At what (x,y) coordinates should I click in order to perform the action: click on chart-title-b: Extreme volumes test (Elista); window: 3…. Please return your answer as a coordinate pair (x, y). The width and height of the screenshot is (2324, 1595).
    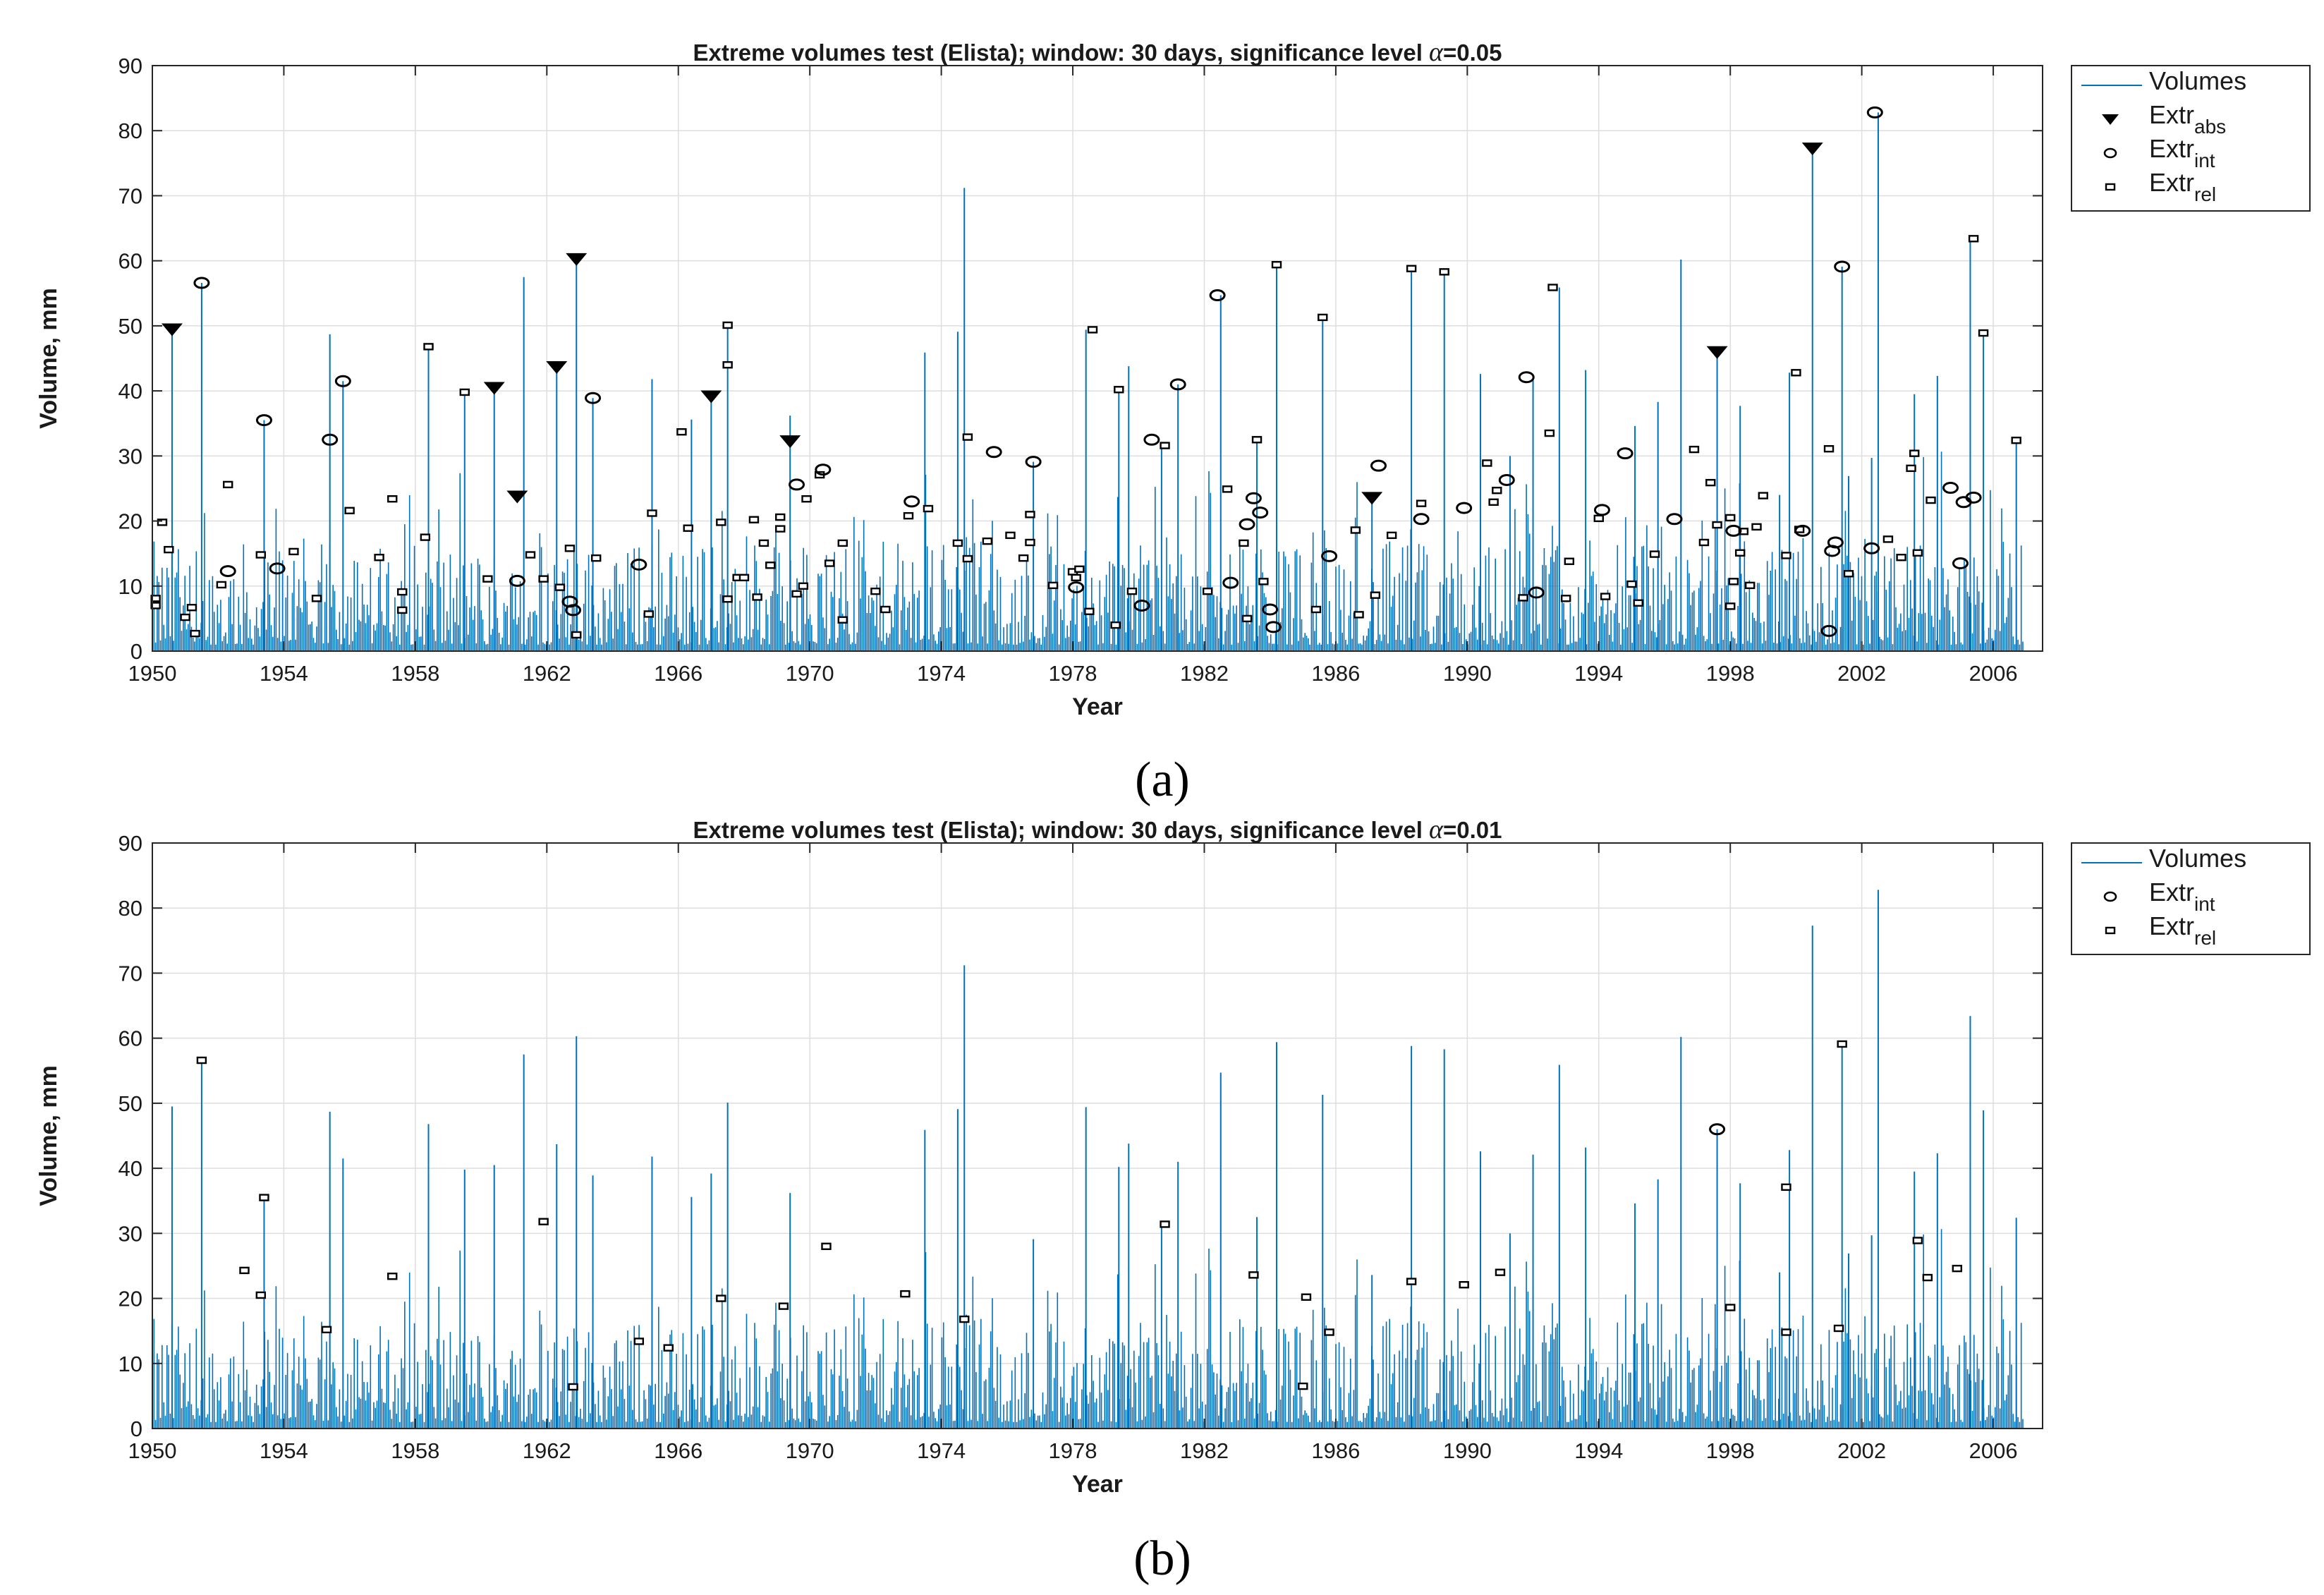
    Looking at the image, I should click on (1097, 829).